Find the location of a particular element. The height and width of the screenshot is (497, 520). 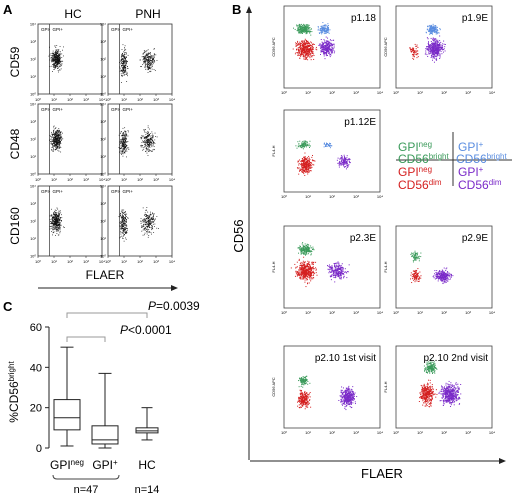

panel-a-ytick-label: 10⁴ is located at coordinates (33, 186).